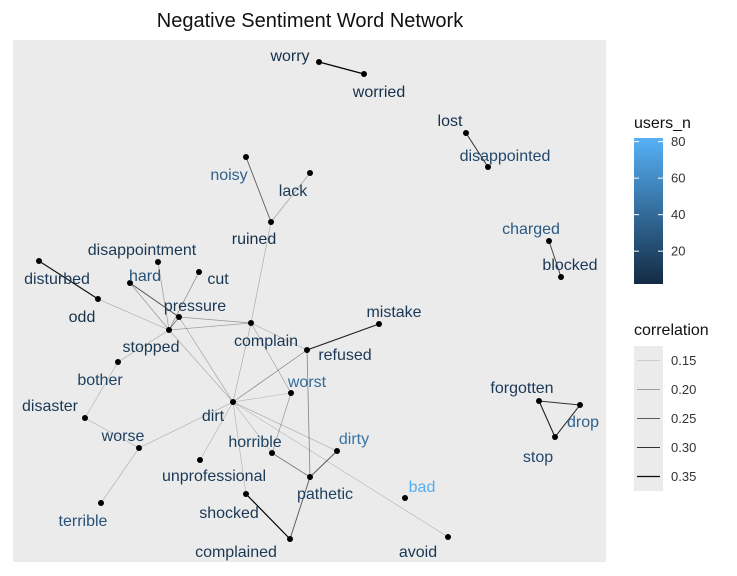 This screenshot has height=576, width=737. Describe the element at coordinates (531, 229) in the screenshot. I see `node-label-charged: charged` at that location.